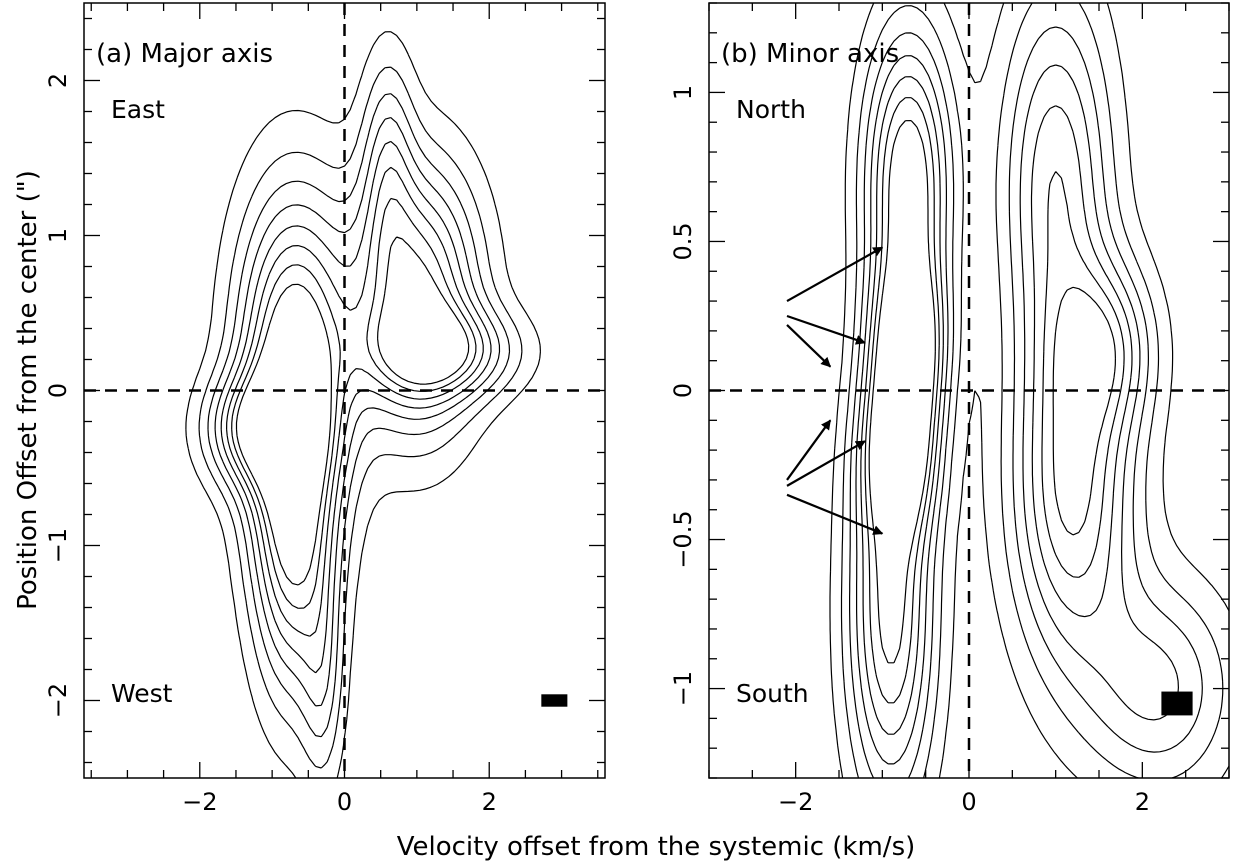  What do you see at coordinates (656, 847) in the screenshot?
I see `x-axis-title: Velocity offset from the systemic (km/s)` at bounding box center [656, 847].